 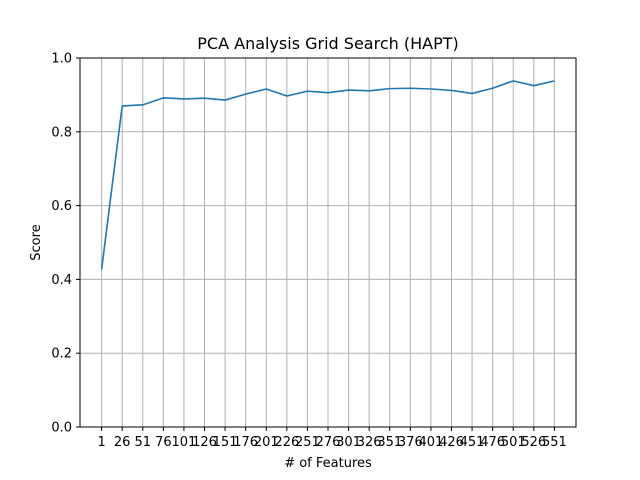 I want to click on x-tick-label: 401, so click(x=430, y=442).